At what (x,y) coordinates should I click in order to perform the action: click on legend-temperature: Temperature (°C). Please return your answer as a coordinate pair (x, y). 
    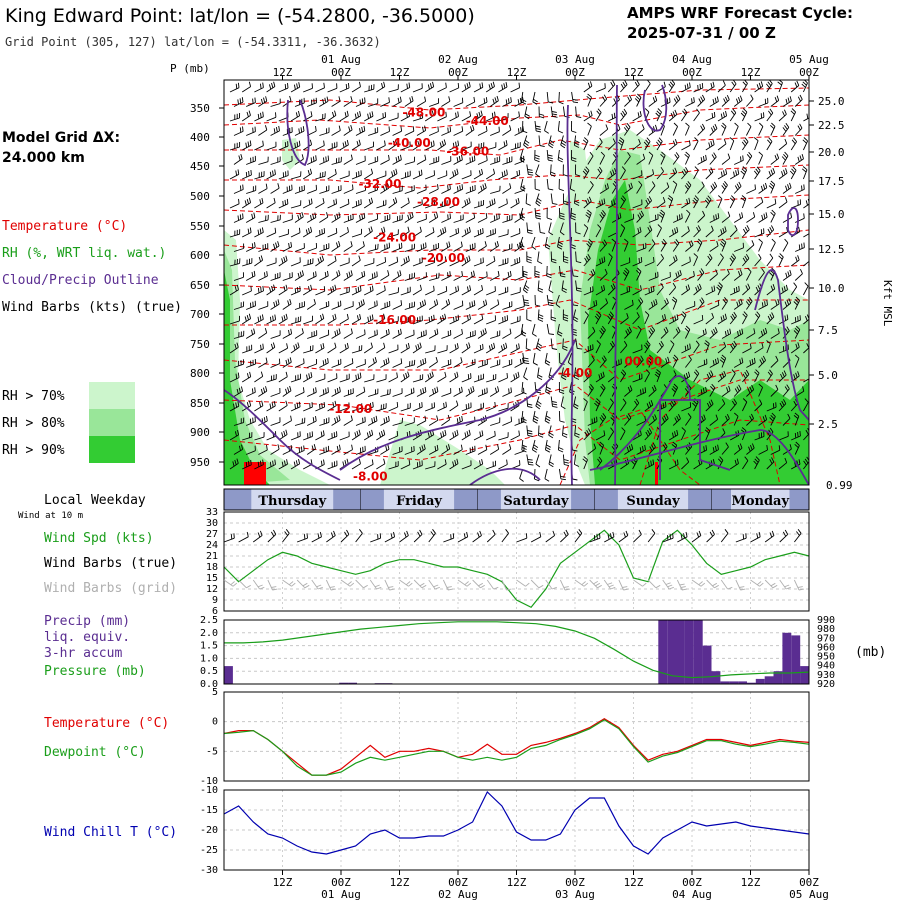
    Looking at the image, I should click on (64, 226).